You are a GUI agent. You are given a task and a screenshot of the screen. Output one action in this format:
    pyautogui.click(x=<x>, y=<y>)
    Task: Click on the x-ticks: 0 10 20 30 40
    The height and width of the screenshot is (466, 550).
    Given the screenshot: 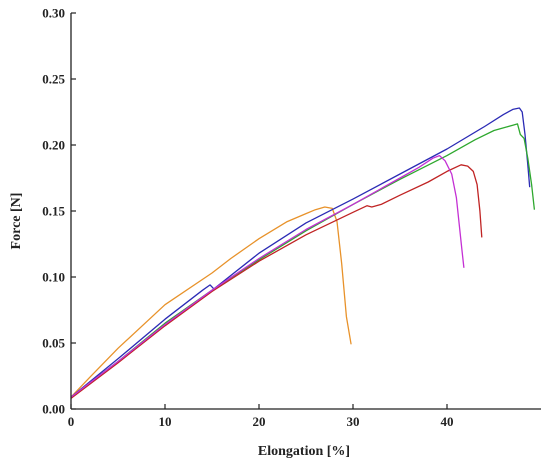 What is the action you would take?
    pyautogui.click(x=261, y=416)
    